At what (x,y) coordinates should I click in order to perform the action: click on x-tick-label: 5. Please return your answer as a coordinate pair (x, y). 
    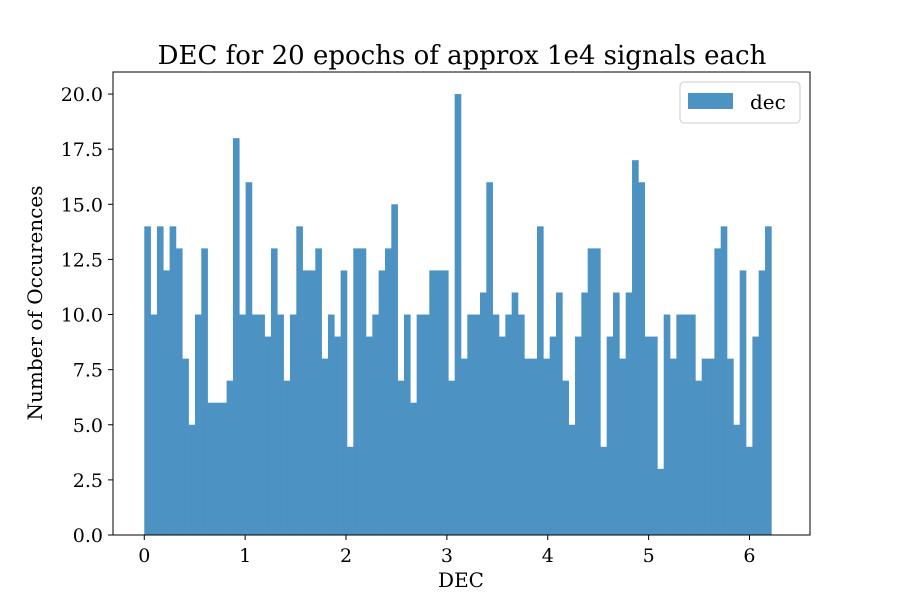
    Looking at the image, I should click on (649, 556).